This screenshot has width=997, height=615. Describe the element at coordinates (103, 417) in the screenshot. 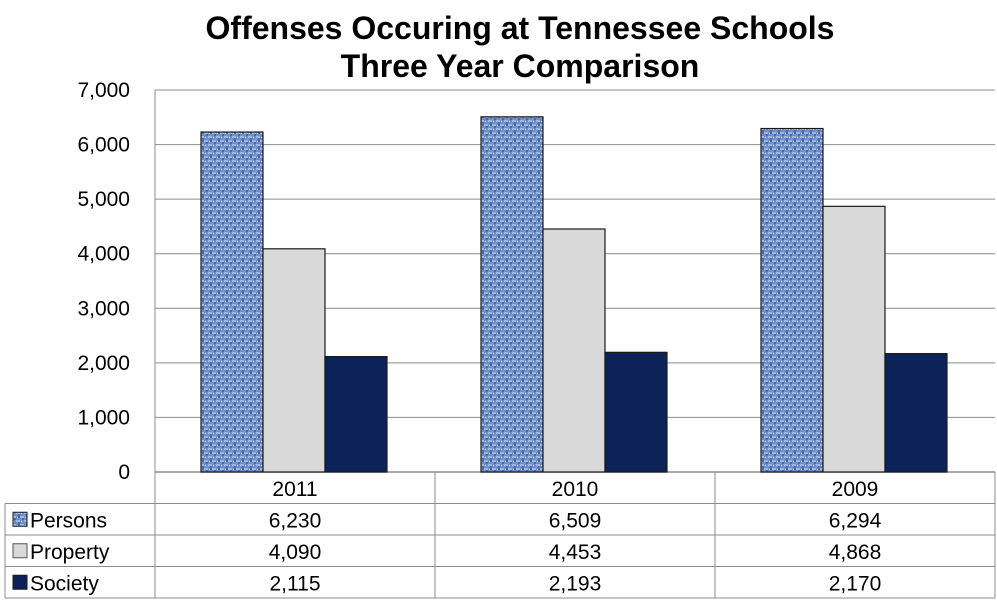

I see `y-tick-label: 1,000` at that location.